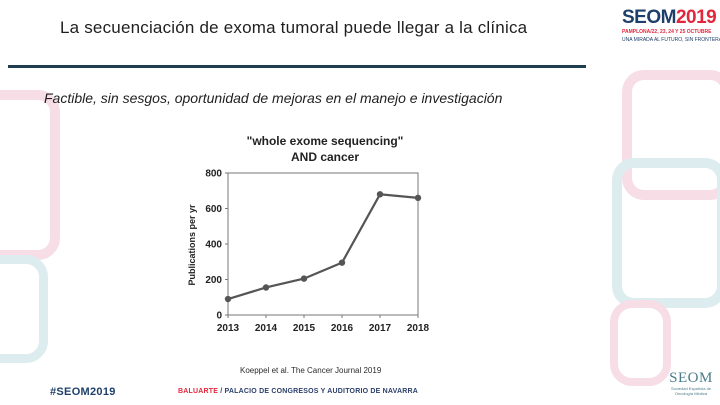  Describe the element at coordinates (666, 233) in the screenshot. I see `decorative-frame-teal-right` at that location.